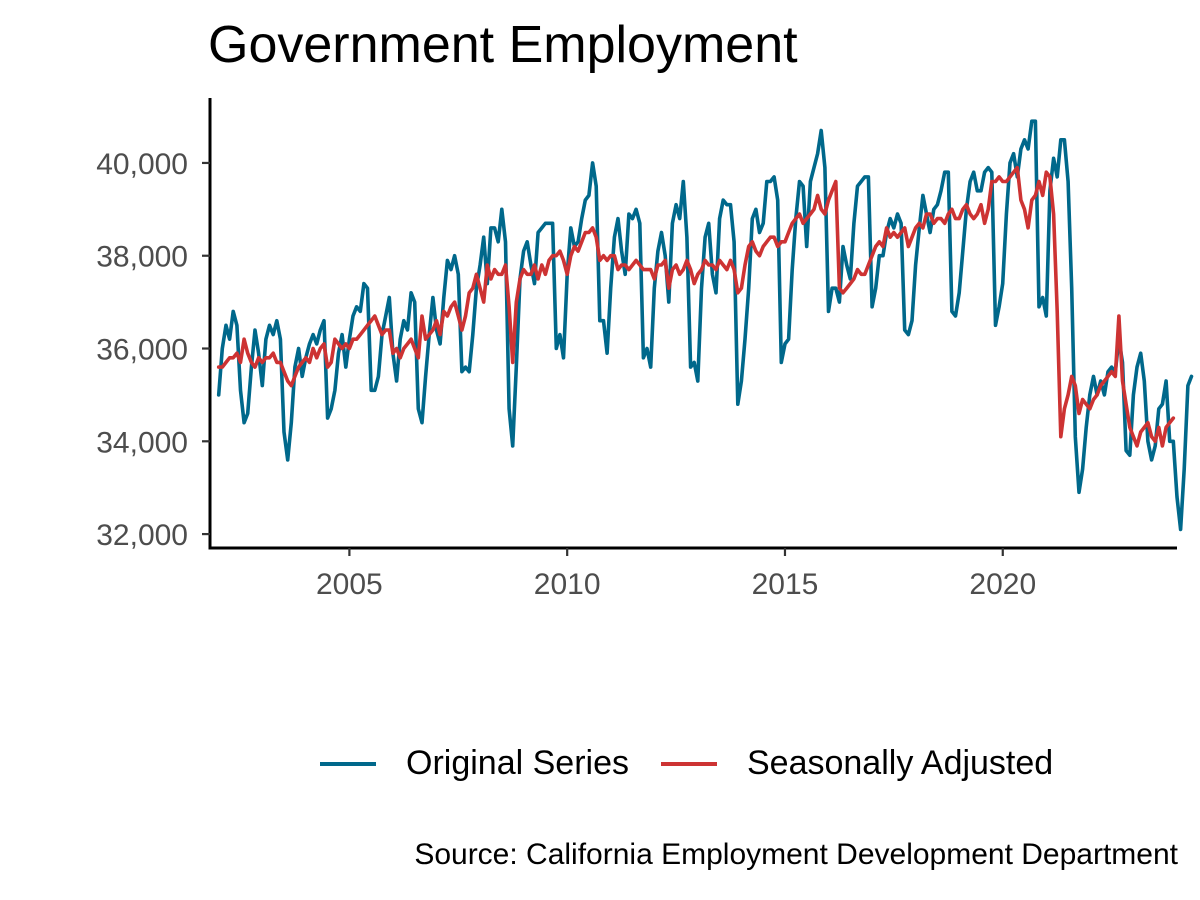 This screenshot has height=900, width=1200. Describe the element at coordinates (900, 763) in the screenshot. I see `legend-label-seasonally-adjusted: Seasonally Adjusted` at that location.